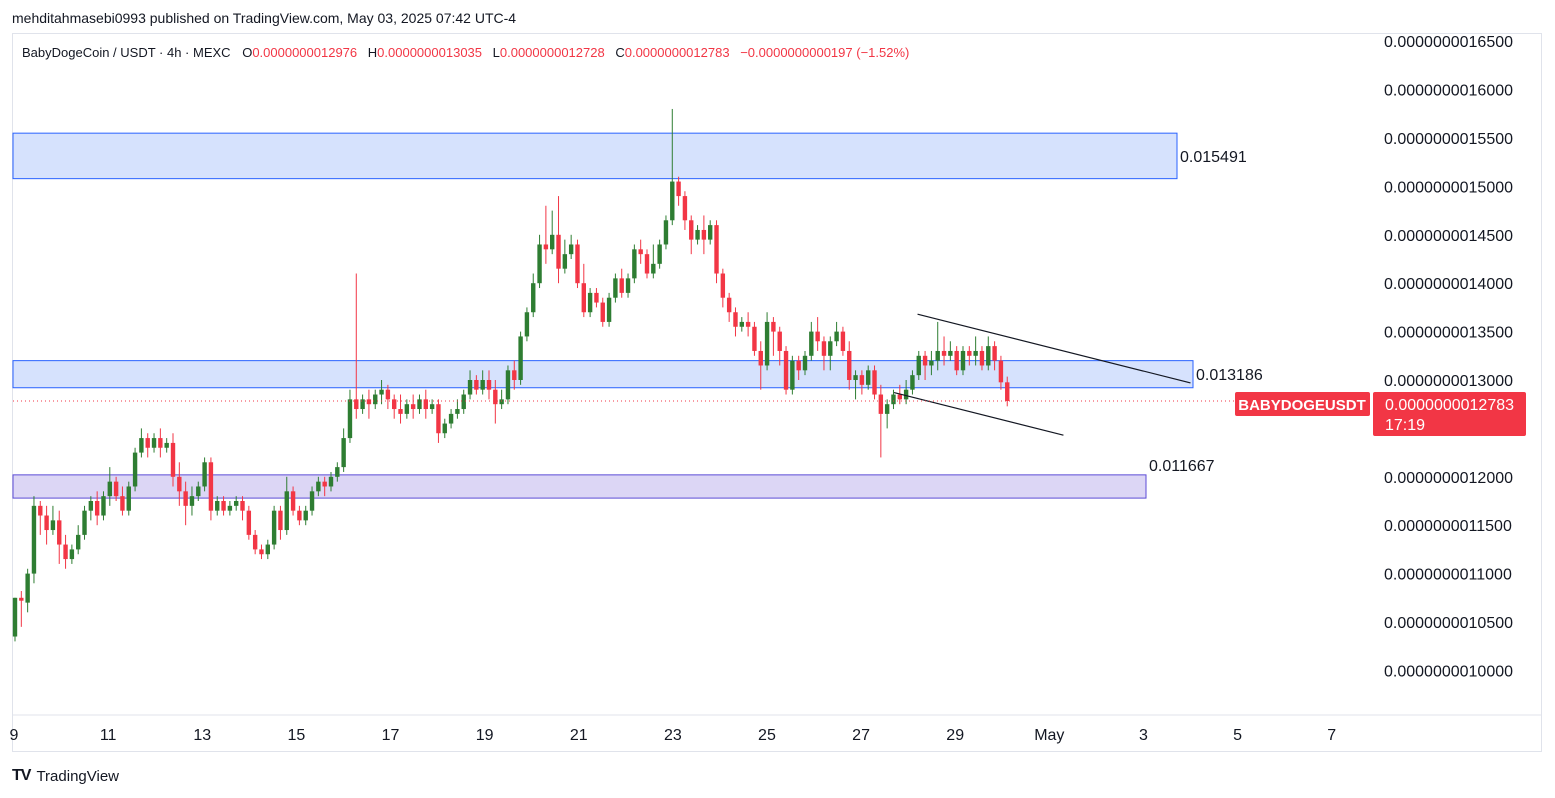 This screenshot has width=1555, height=798. Describe the element at coordinates (1448, 139) in the screenshot. I see `y-tick-label: 0.0000000015500` at that location.